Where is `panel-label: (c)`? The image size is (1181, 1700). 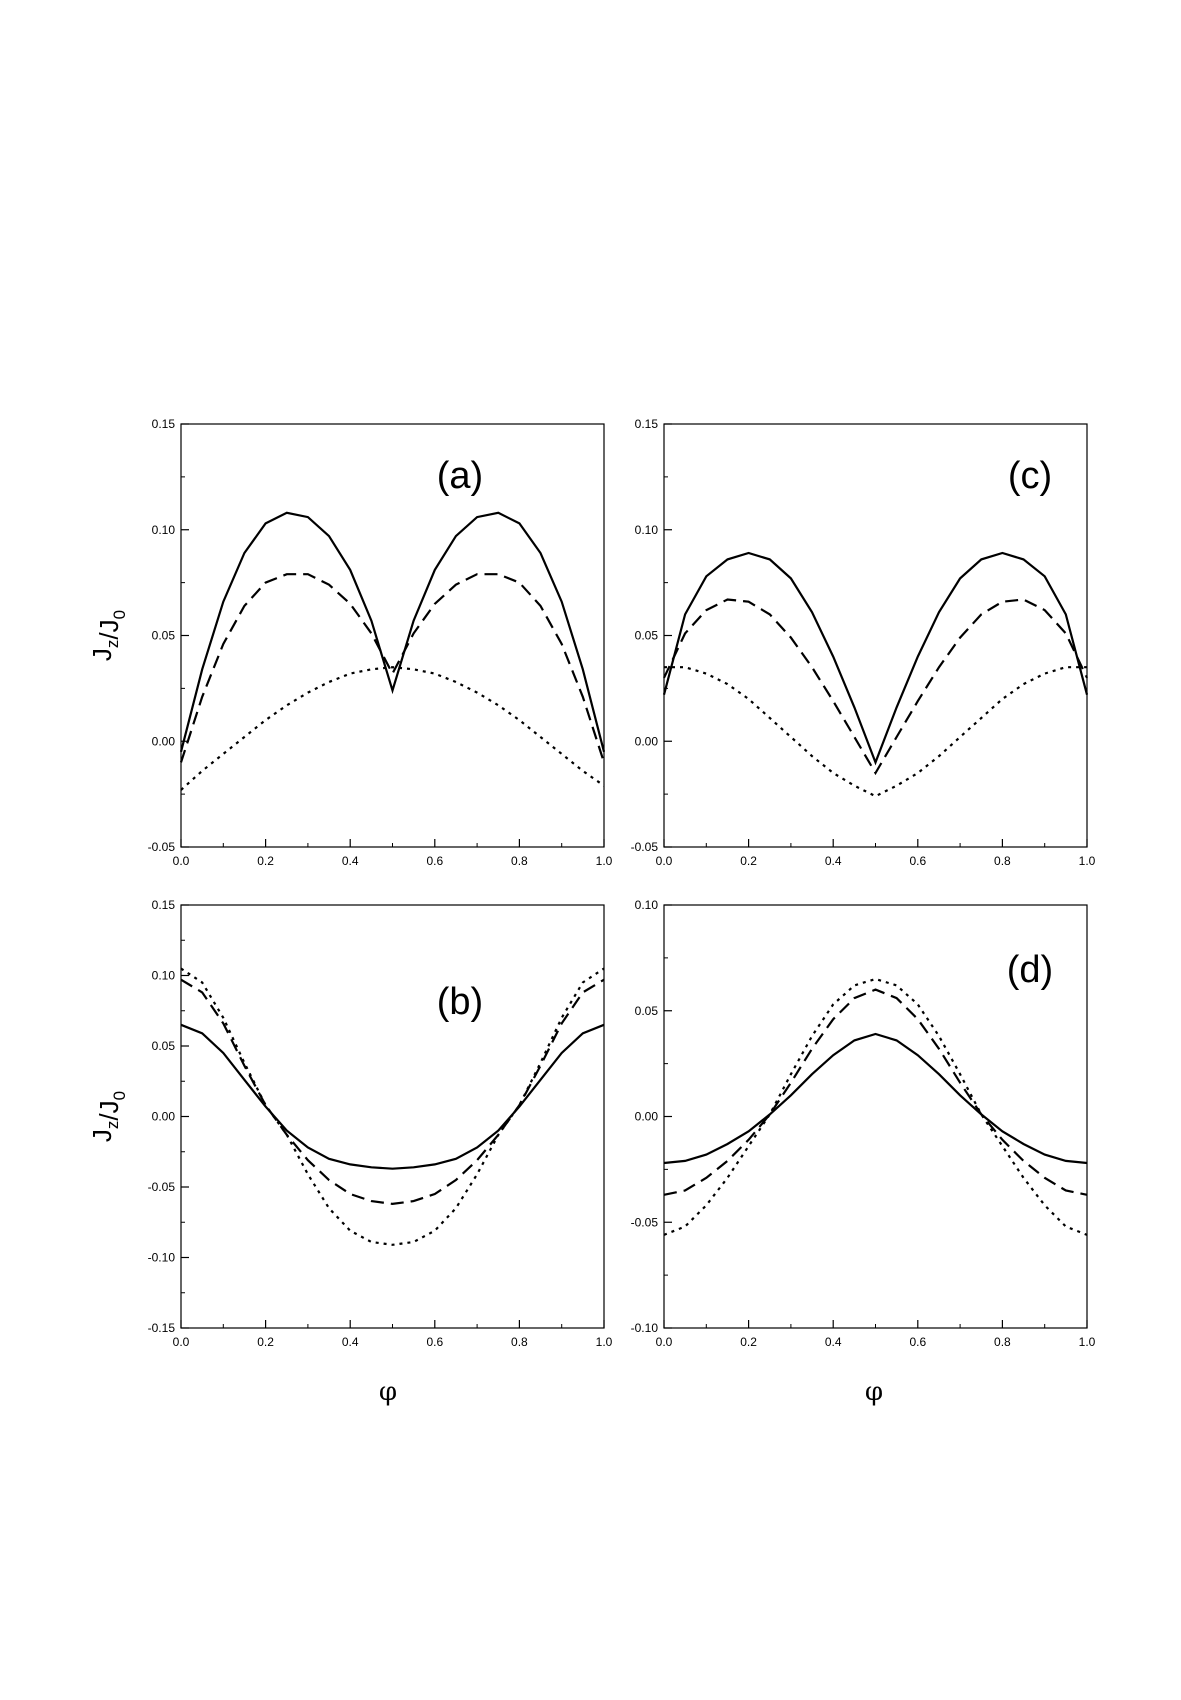
panel-label: (c) is located at coordinates (1030, 476).